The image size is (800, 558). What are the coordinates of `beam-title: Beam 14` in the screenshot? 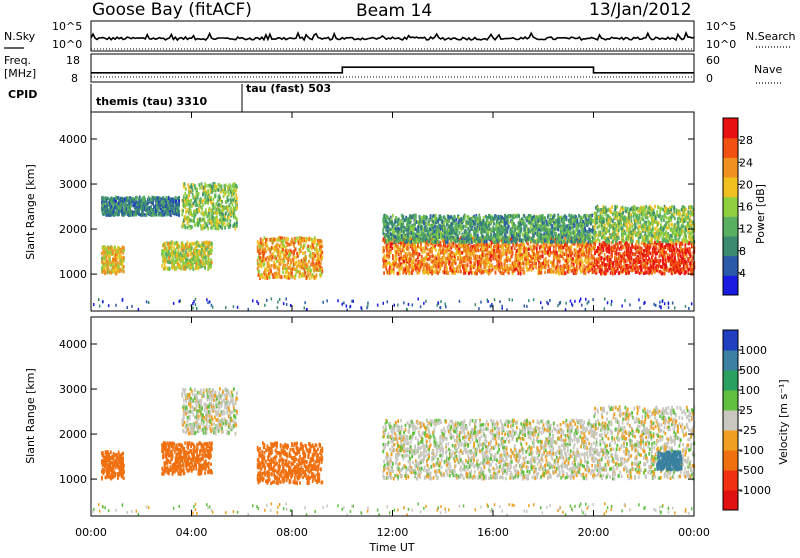 It's located at (394, 11).